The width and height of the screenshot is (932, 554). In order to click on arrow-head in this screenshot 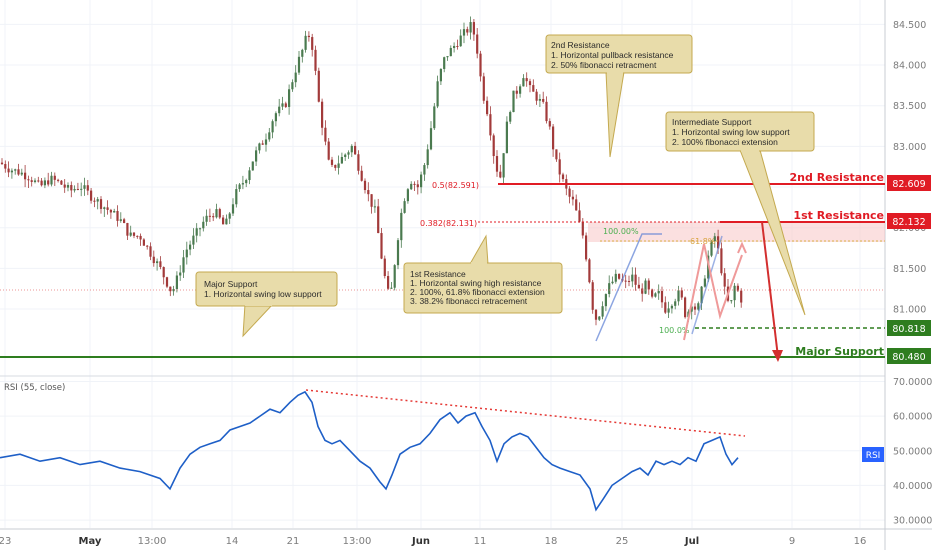, I will do `click(777, 356)`.